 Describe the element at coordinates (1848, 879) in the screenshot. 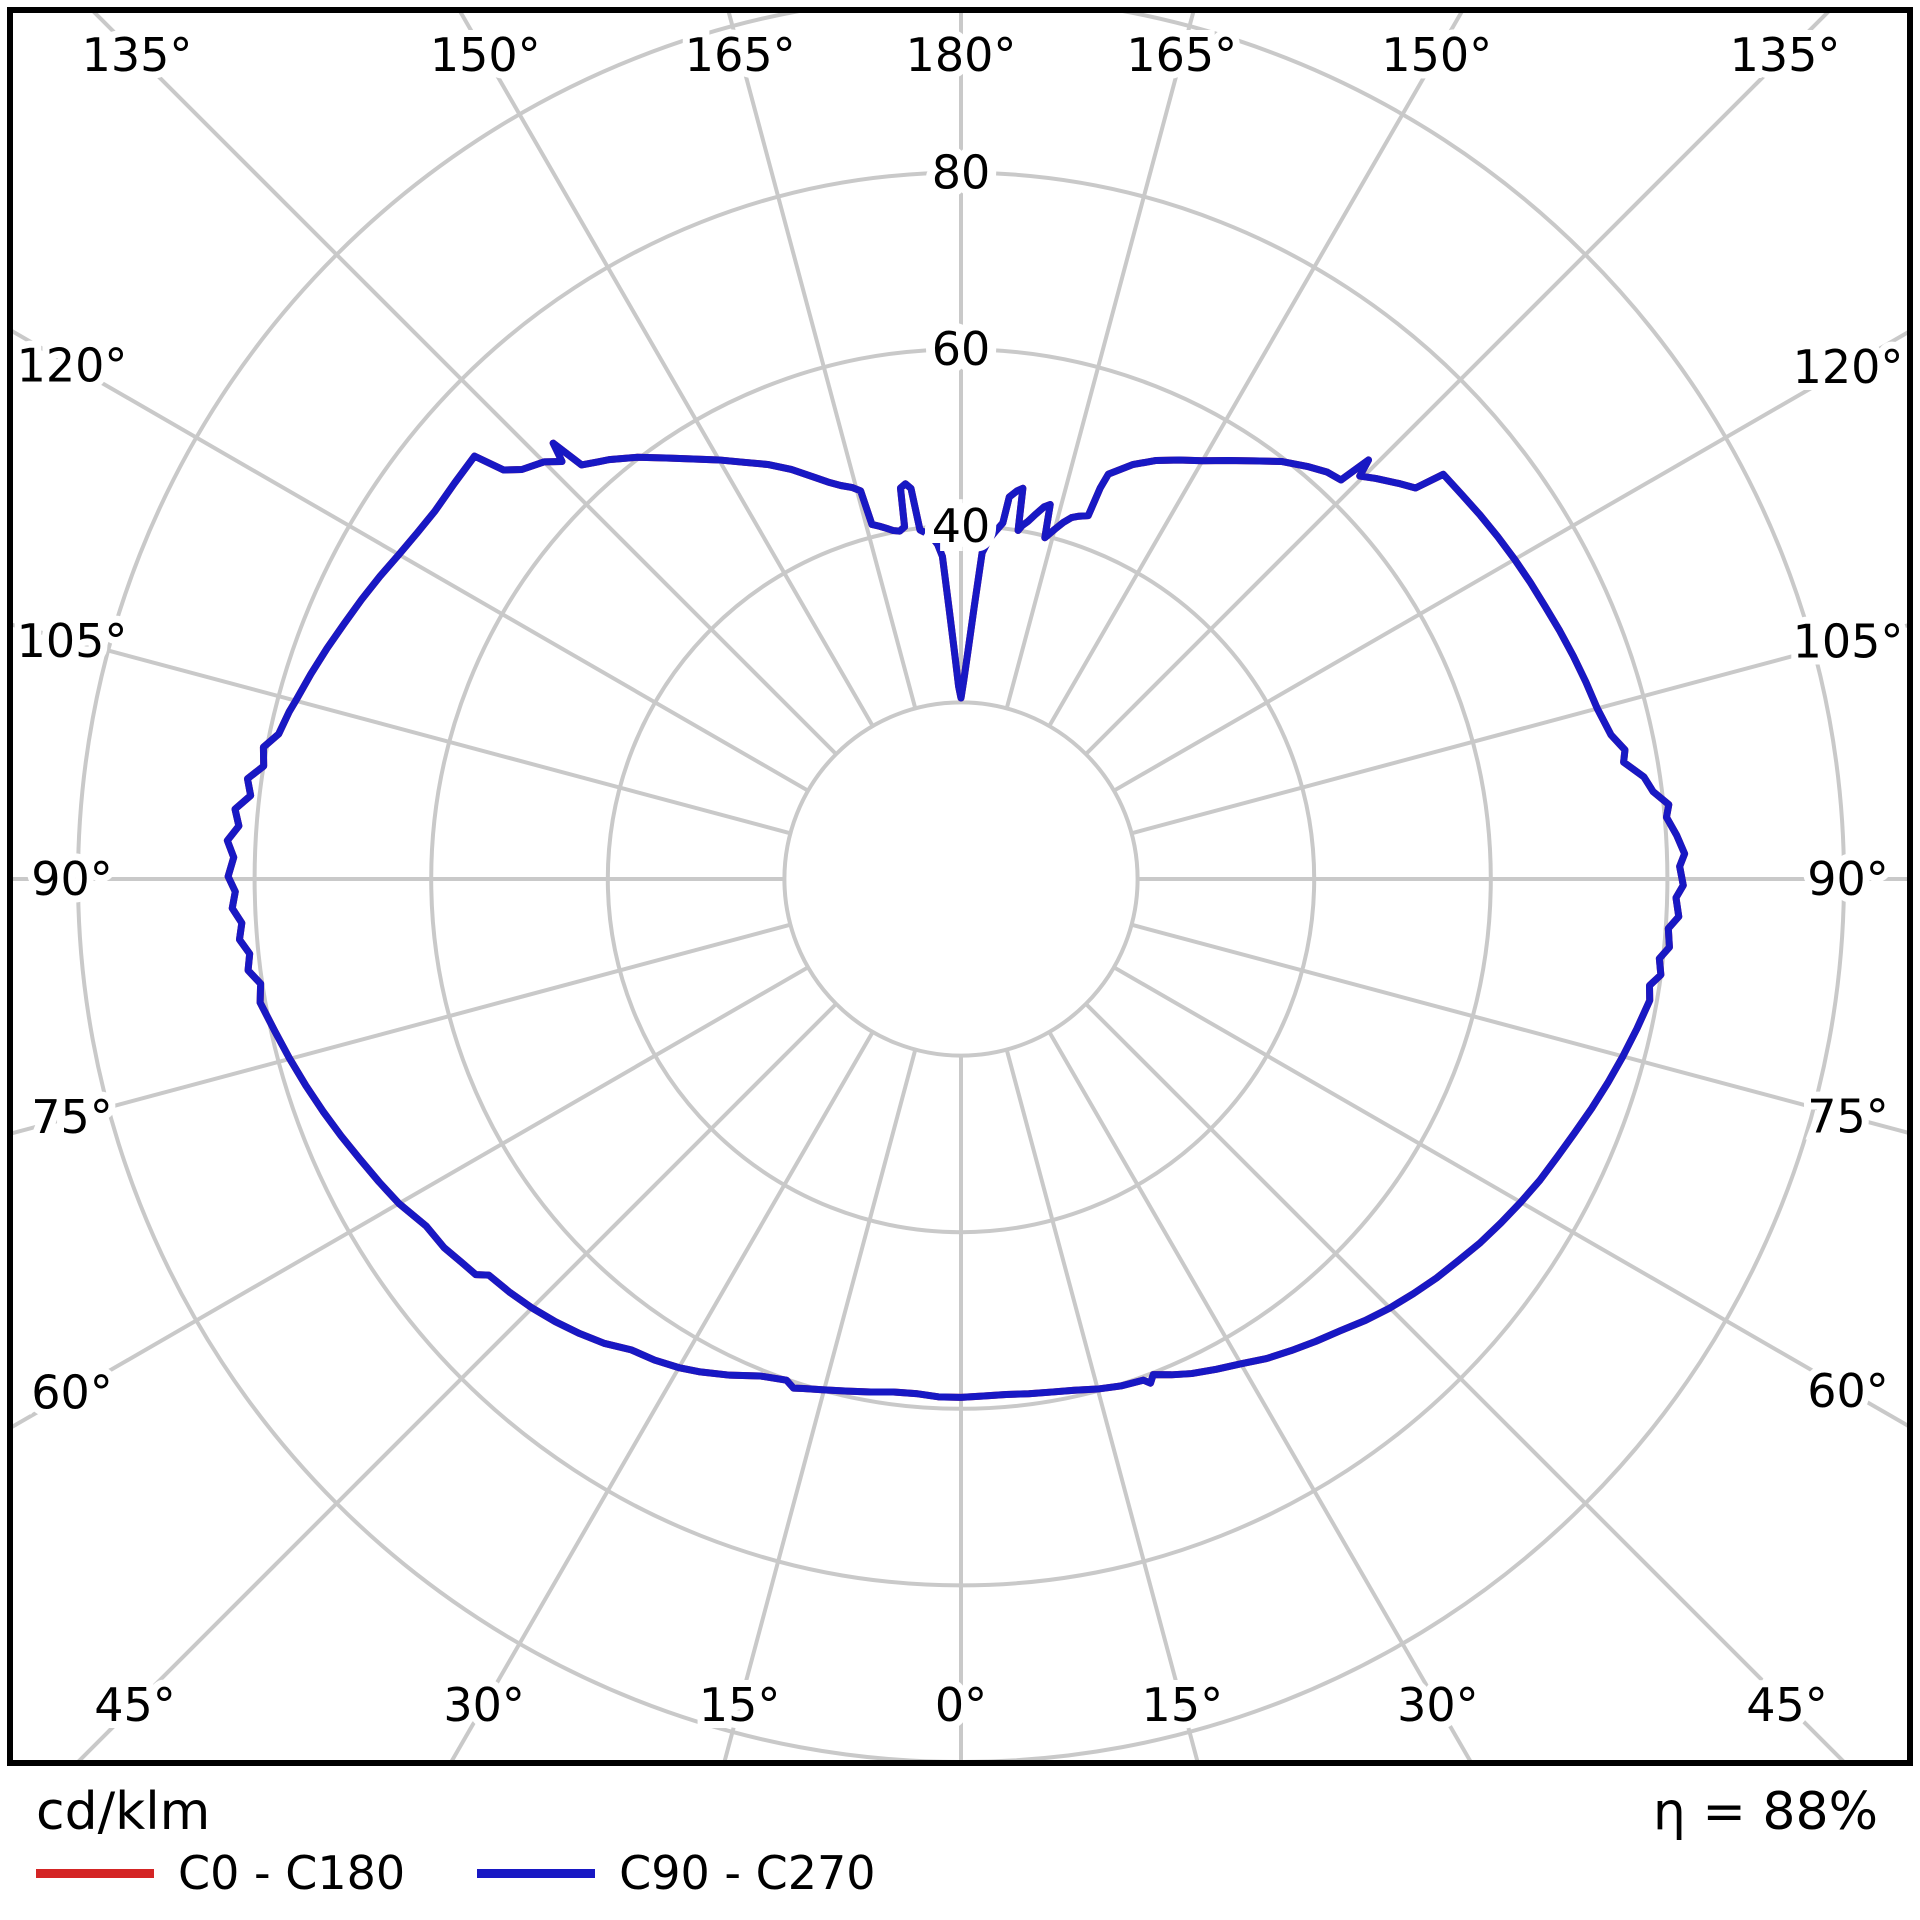

I see `angle-label-90-right: 90°` at that location.